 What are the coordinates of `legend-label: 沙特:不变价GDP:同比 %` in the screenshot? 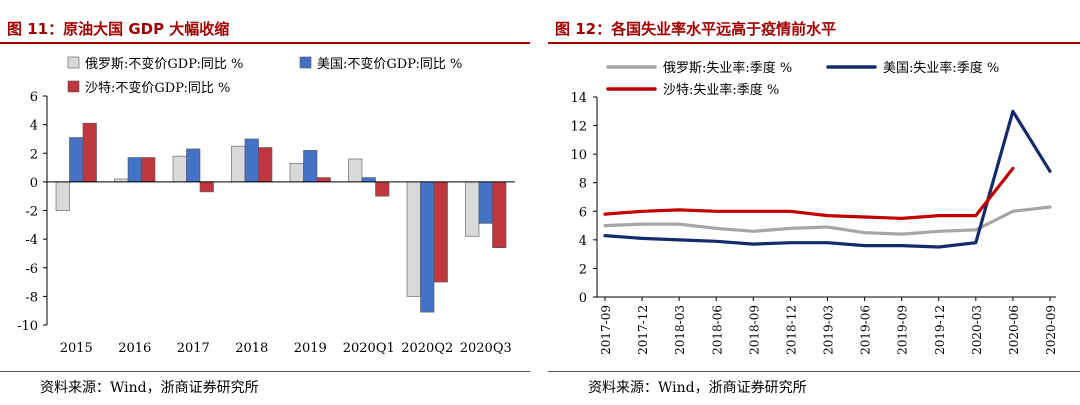 It's located at (157, 88).